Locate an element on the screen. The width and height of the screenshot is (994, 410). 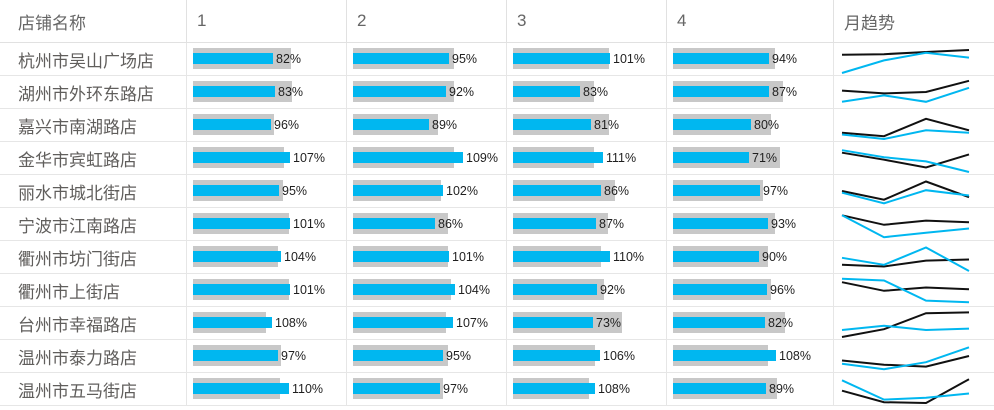
month-bar-cell: 90% is located at coordinates (749, 257).